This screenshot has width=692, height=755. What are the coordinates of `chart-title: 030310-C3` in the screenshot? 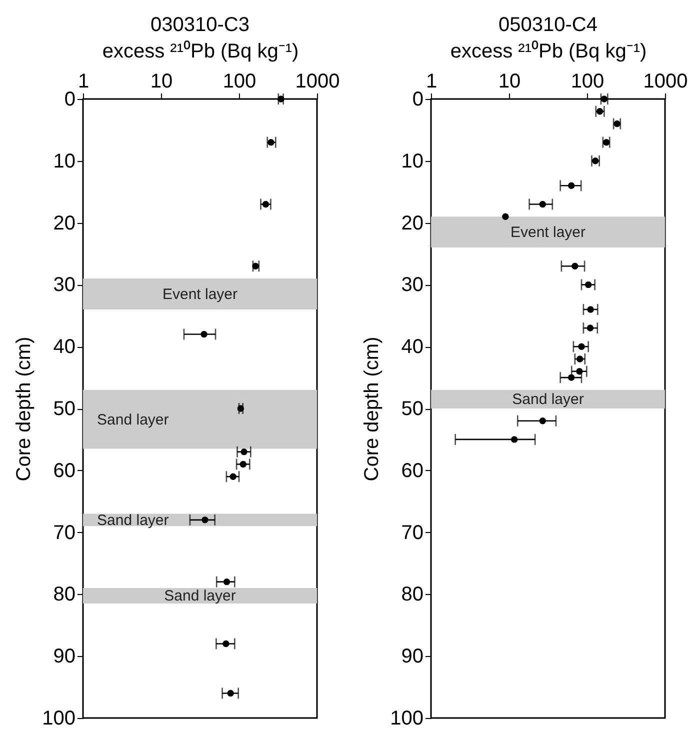 It's located at (200, 25).